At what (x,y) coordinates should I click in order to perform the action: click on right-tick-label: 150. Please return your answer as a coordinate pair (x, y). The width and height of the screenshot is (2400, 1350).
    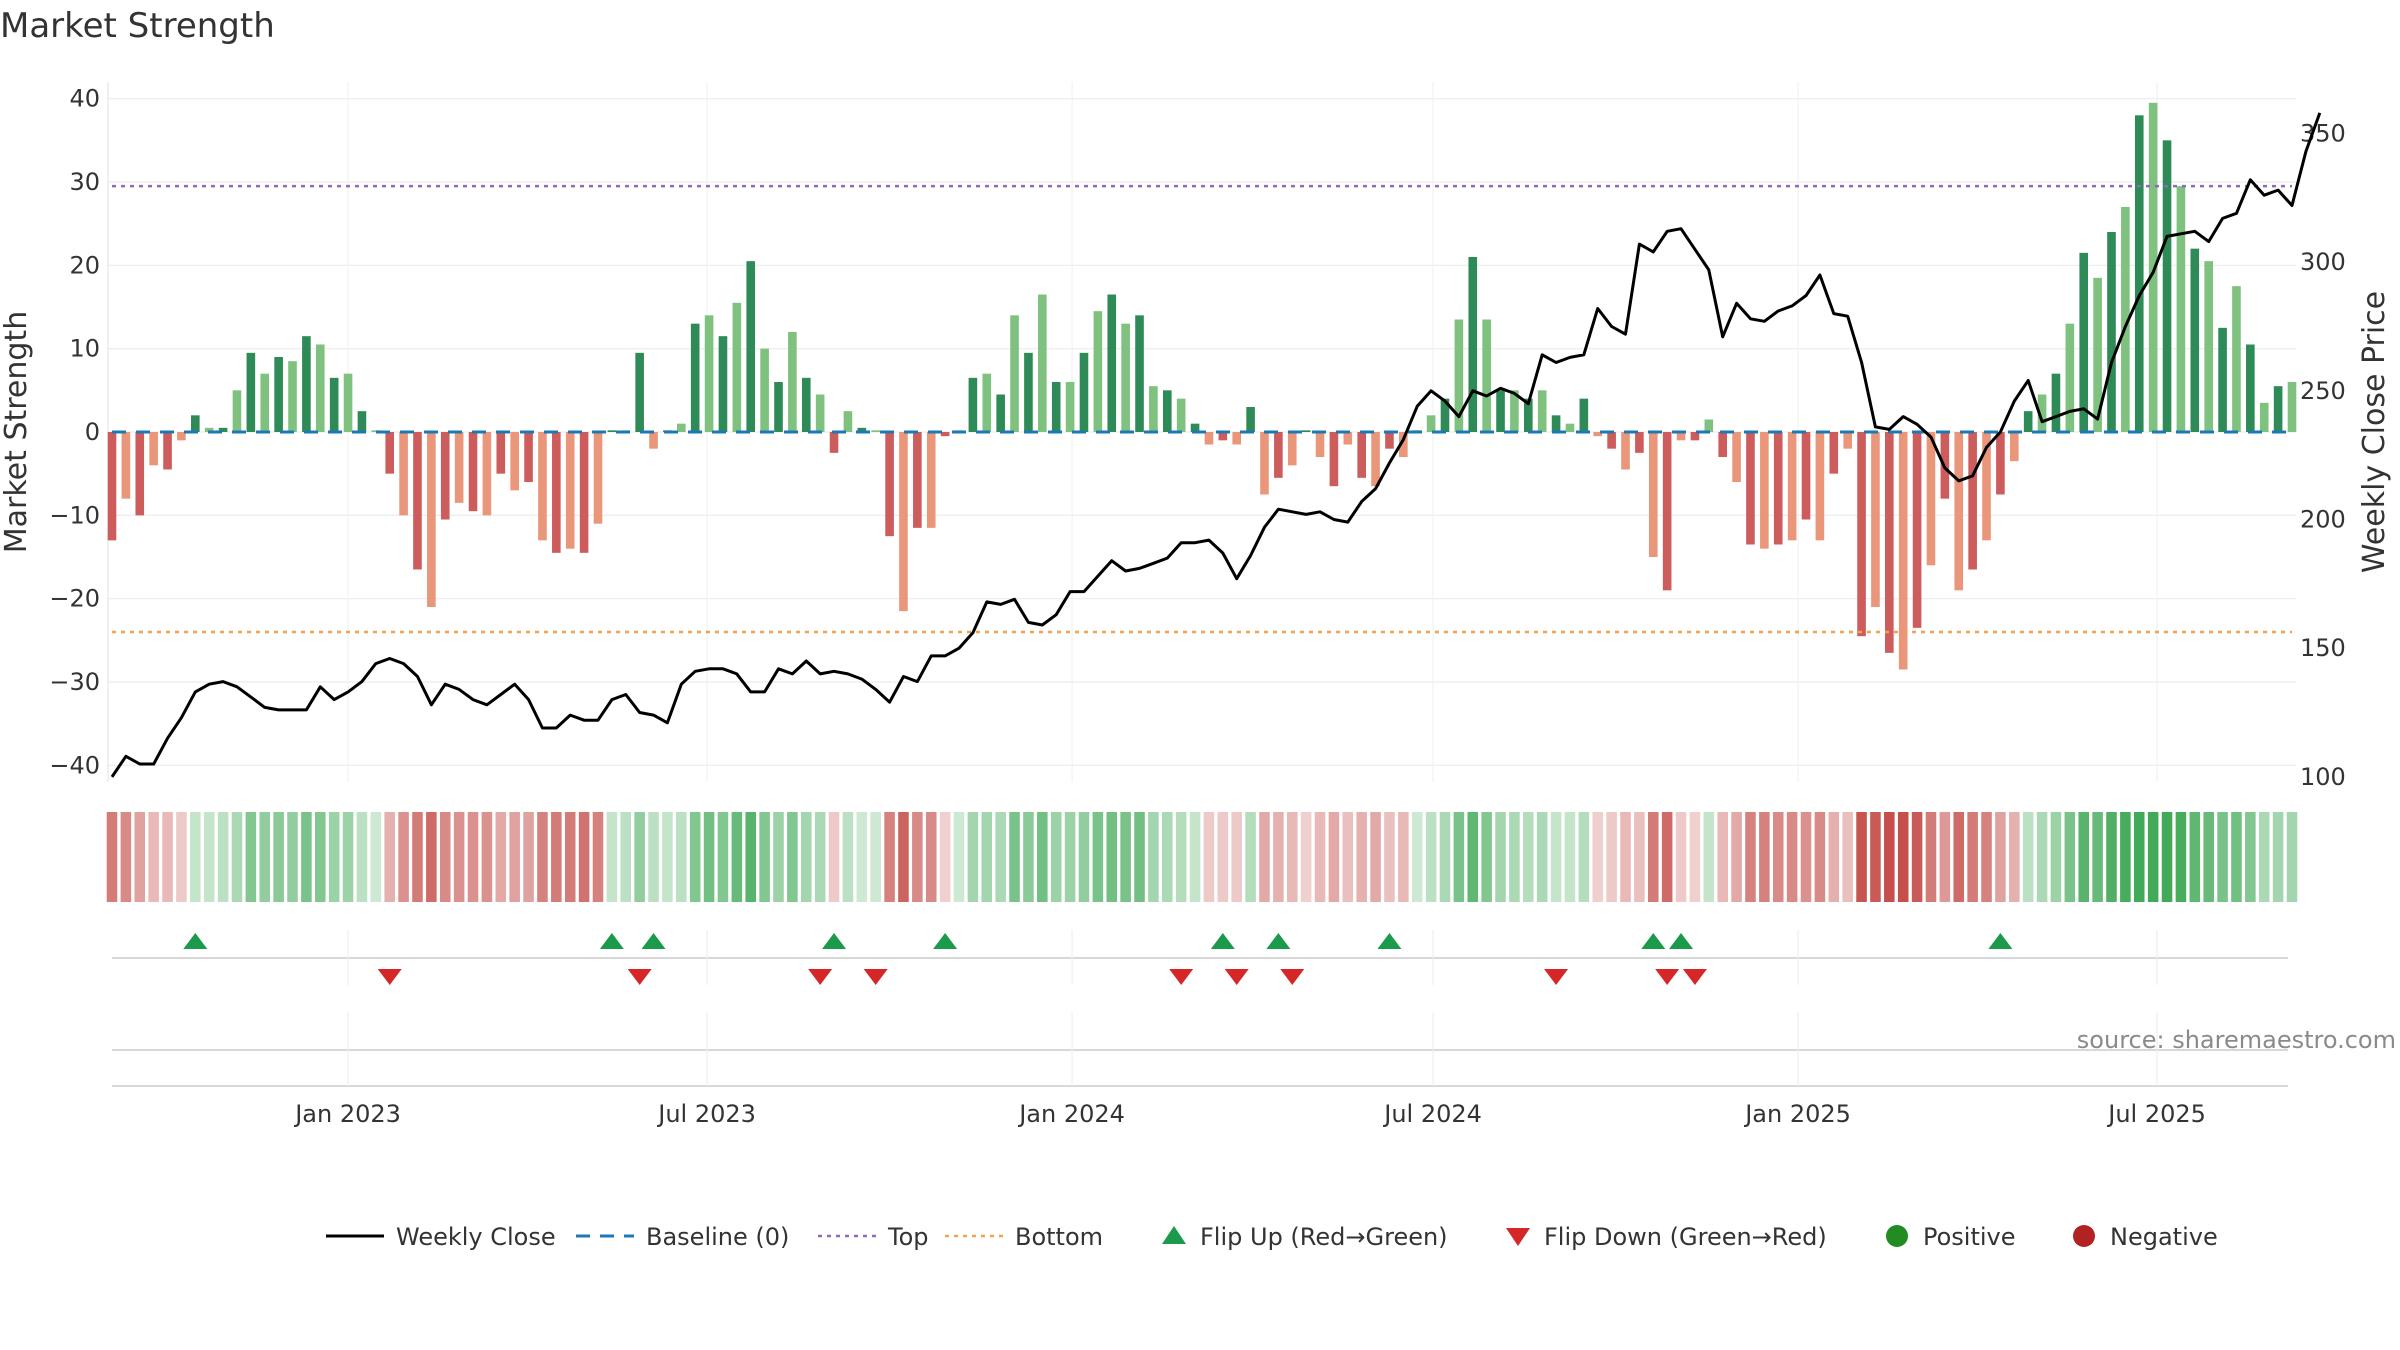
    Looking at the image, I should click on (2323, 648).